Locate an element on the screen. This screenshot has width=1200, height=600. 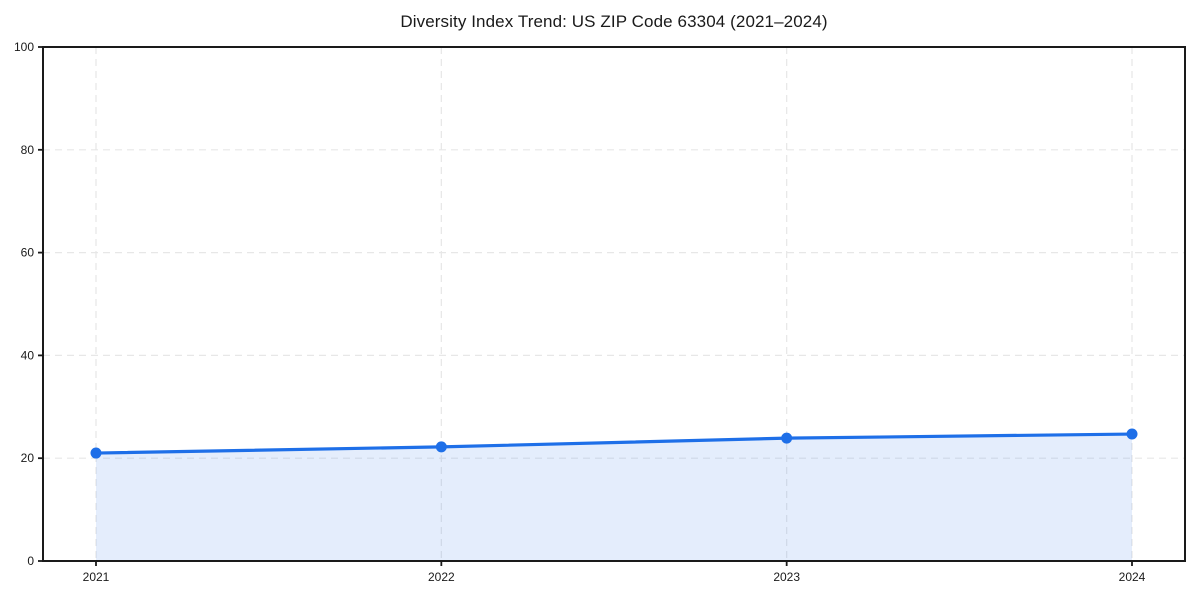
y-tick-label: 20 is located at coordinates (28, 458).